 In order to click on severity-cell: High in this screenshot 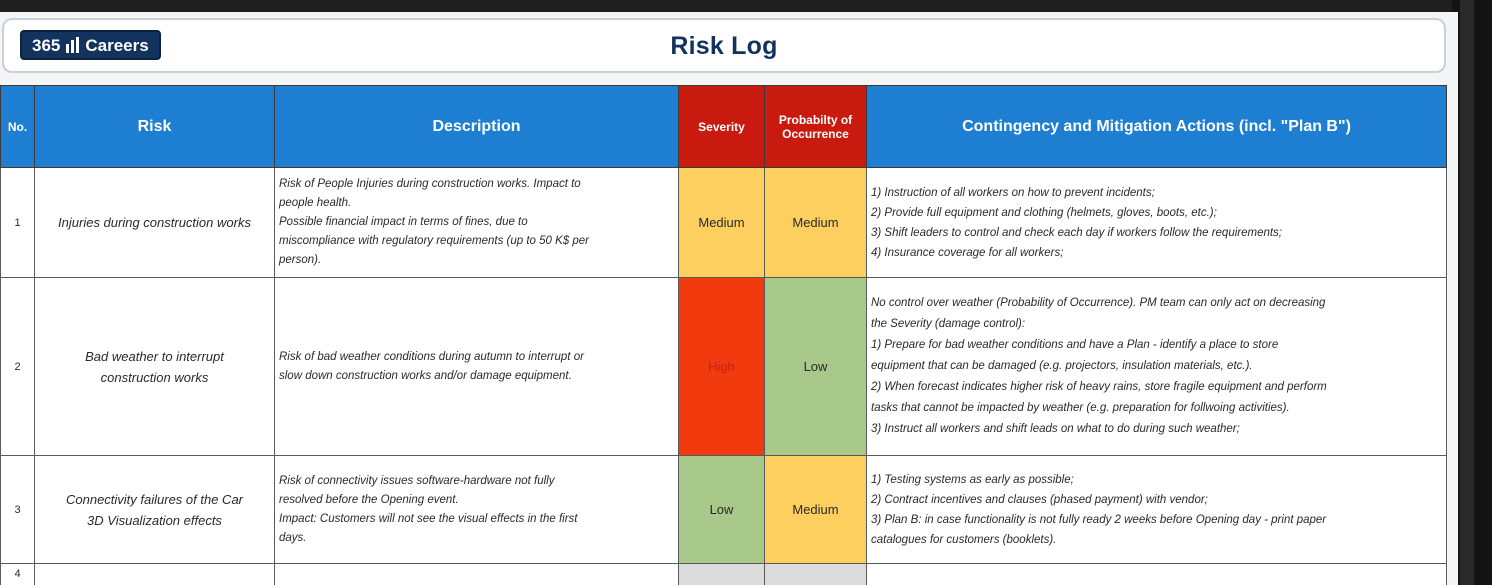, I will do `click(721, 366)`.